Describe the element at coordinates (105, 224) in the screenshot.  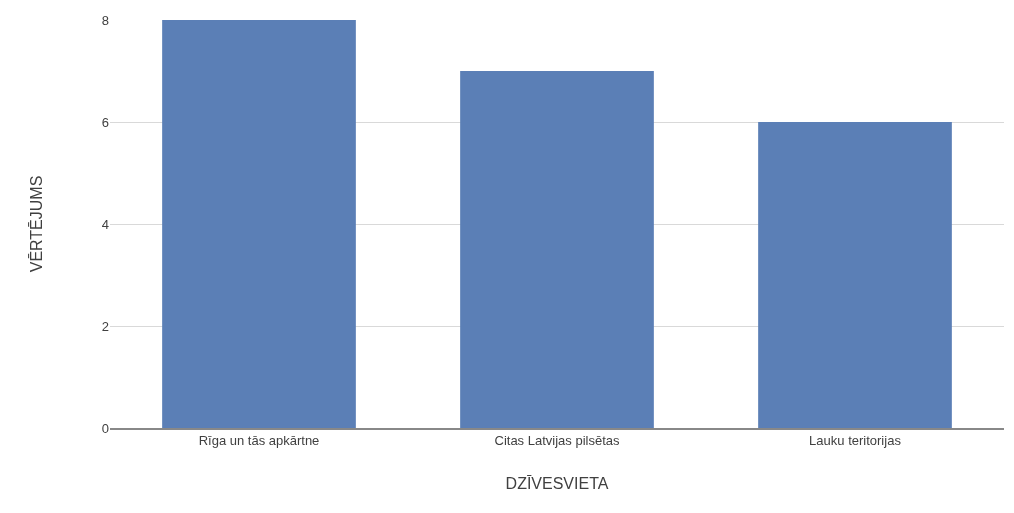
I see `y-tick-label: 4` at that location.